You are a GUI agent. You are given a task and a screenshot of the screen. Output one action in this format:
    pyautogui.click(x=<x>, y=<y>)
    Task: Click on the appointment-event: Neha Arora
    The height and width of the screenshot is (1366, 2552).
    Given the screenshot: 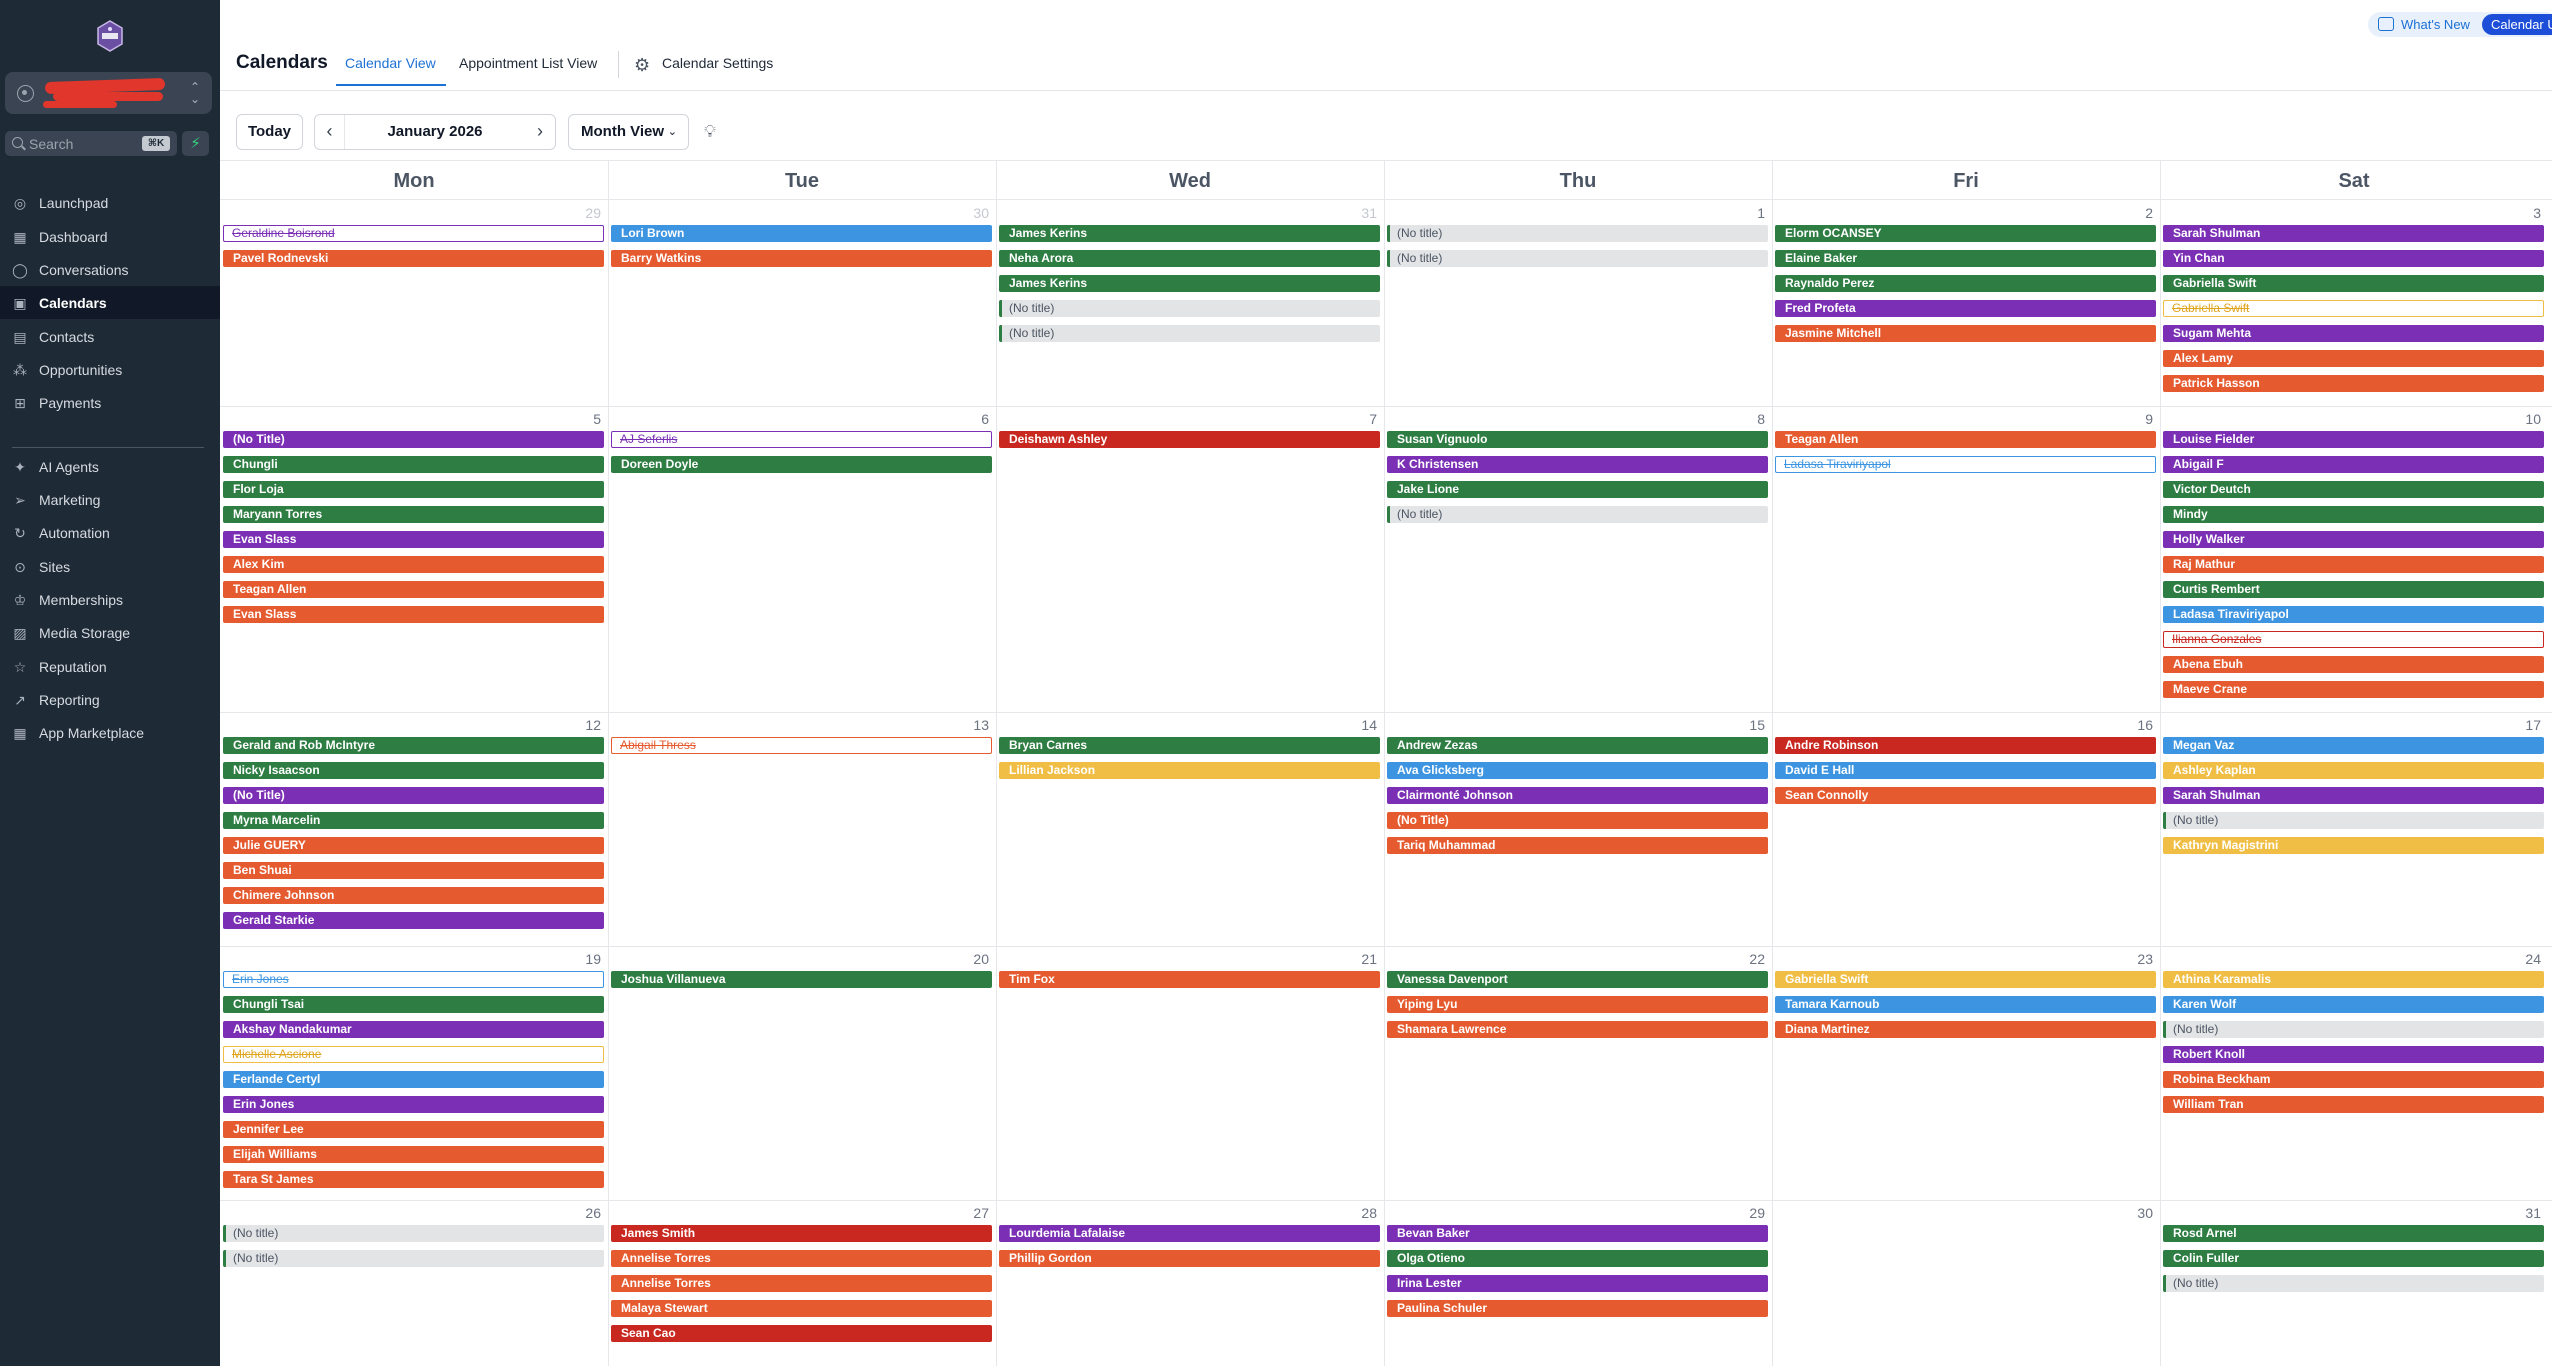 What is the action you would take?
    pyautogui.click(x=1189, y=258)
    